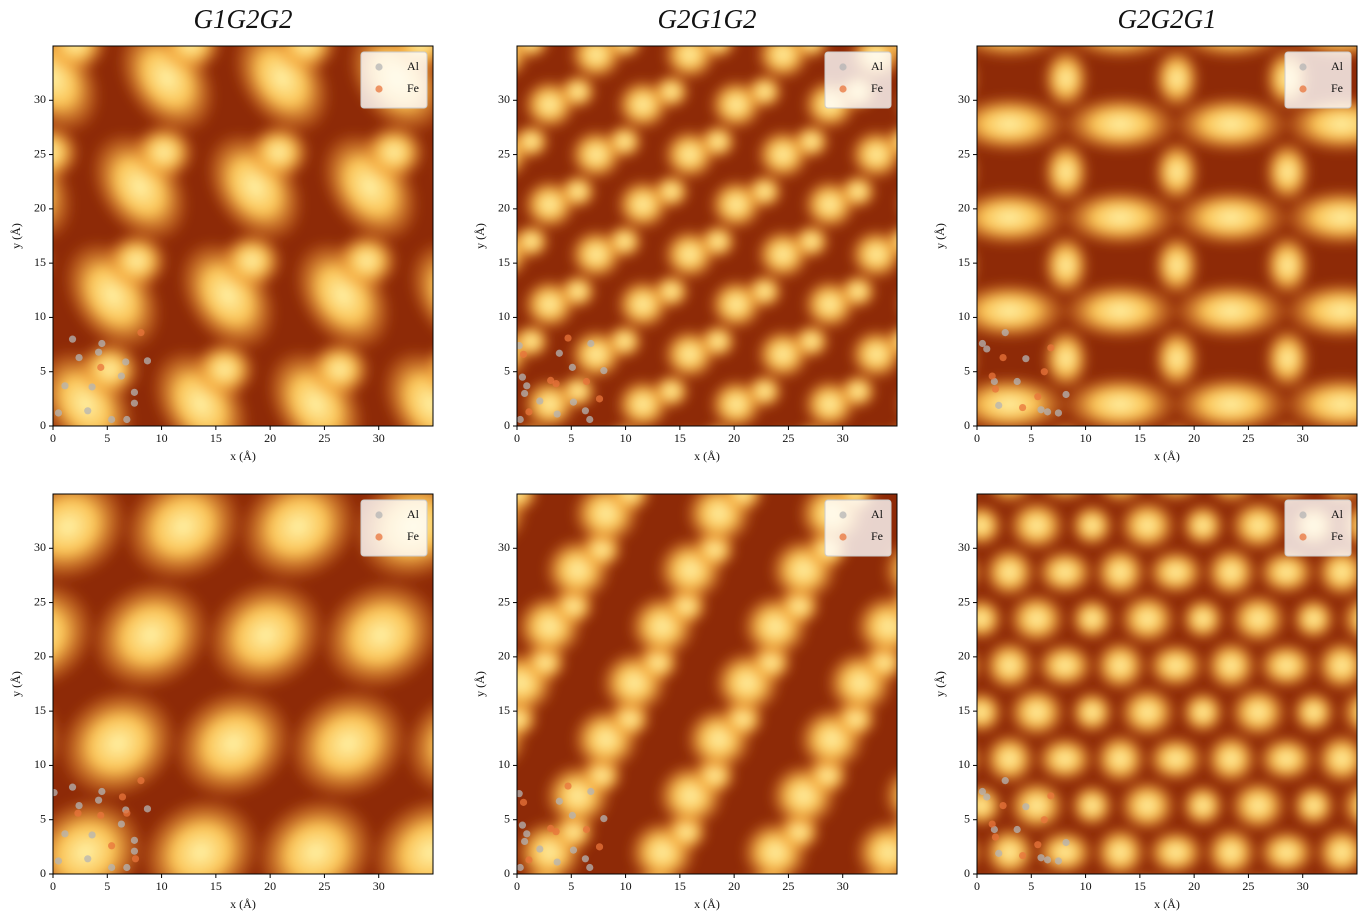 This screenshot has width=1363, height=922. I want to click on x-tick-label: 20, so click(270, 886).